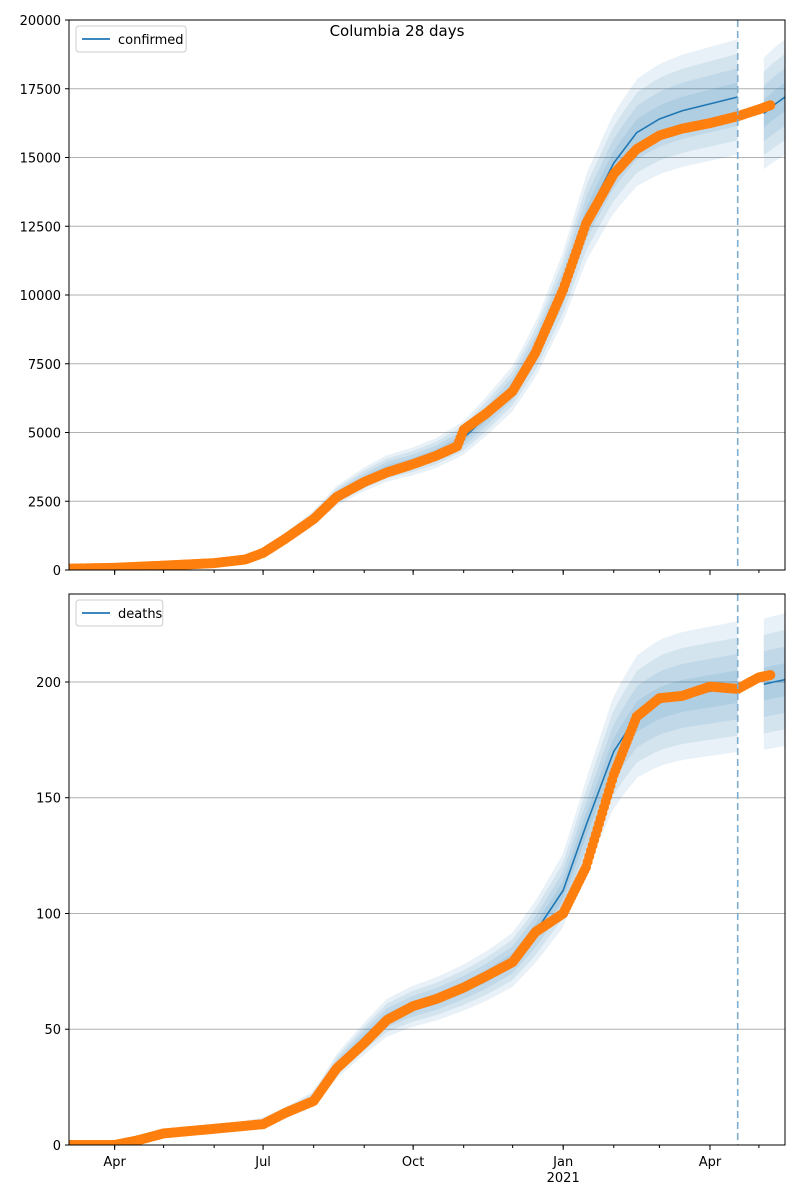 The width and height of the screenshot is (800, 1200). I want to click on y-tick-label: 15000, so click(40, 159).